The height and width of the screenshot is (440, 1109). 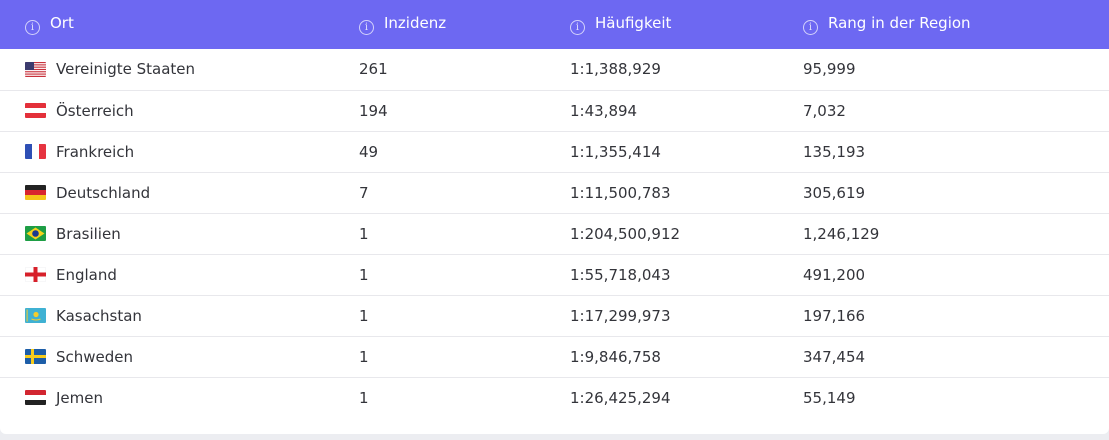 I want to click on cell-ort: Frankreich, so click(x=179, y=151).